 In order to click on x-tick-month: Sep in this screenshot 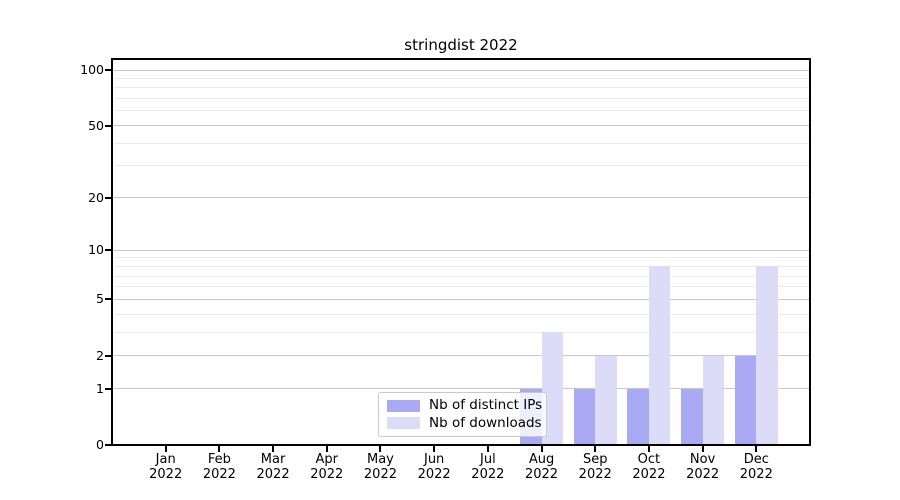, I will do `click(595, 459)`.